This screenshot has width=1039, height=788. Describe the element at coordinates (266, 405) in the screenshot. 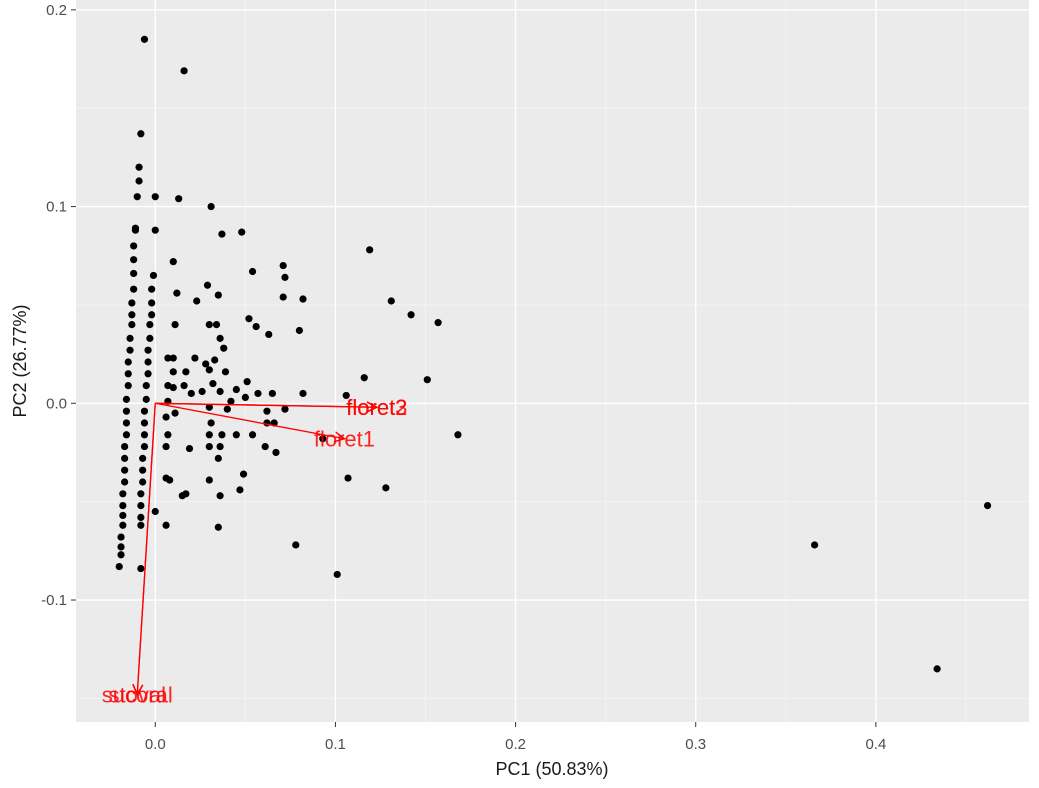

I see `loading-arrow` at that location.